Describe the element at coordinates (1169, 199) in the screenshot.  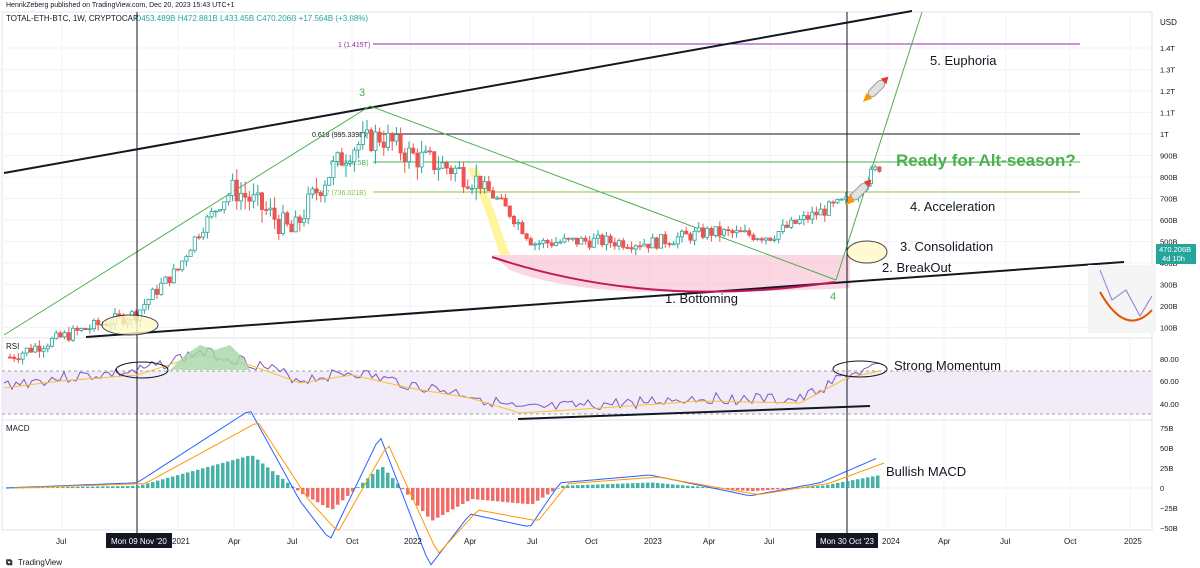
I see `price-tick-label: 700B` at that location.